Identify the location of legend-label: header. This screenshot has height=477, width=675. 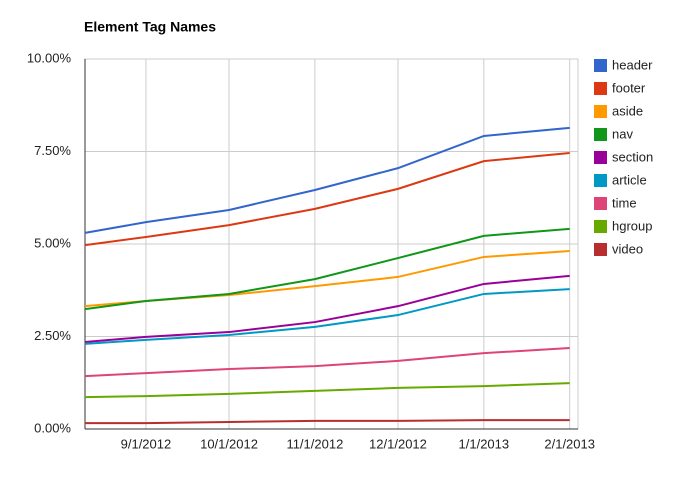
(632, 64).